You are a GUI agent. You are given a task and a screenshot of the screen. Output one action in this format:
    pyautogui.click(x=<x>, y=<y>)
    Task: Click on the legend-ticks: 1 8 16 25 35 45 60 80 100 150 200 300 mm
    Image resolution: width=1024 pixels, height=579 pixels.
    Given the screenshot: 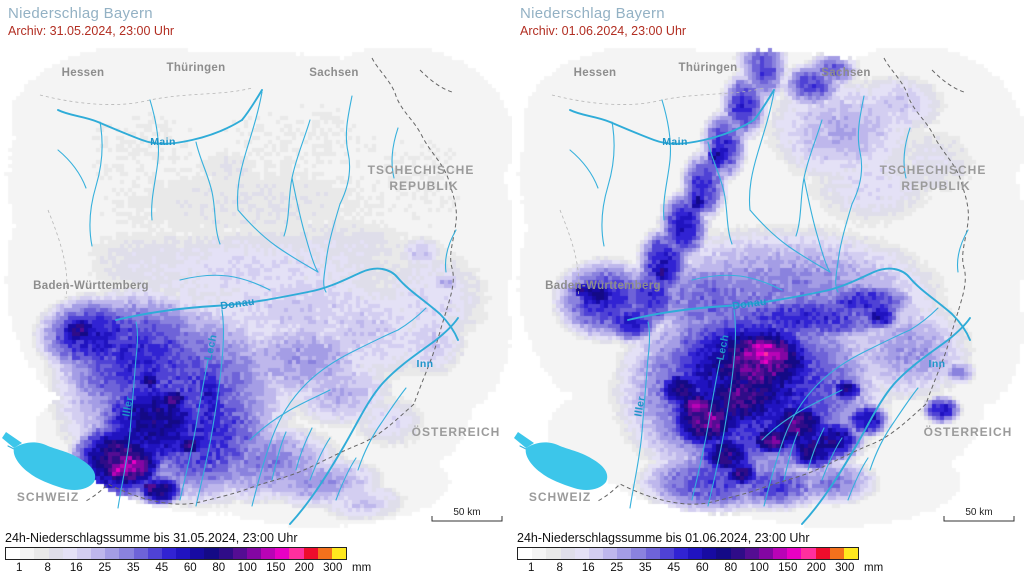 What is the action you would take?
    pyautogui.click(x=768, y=569)
    